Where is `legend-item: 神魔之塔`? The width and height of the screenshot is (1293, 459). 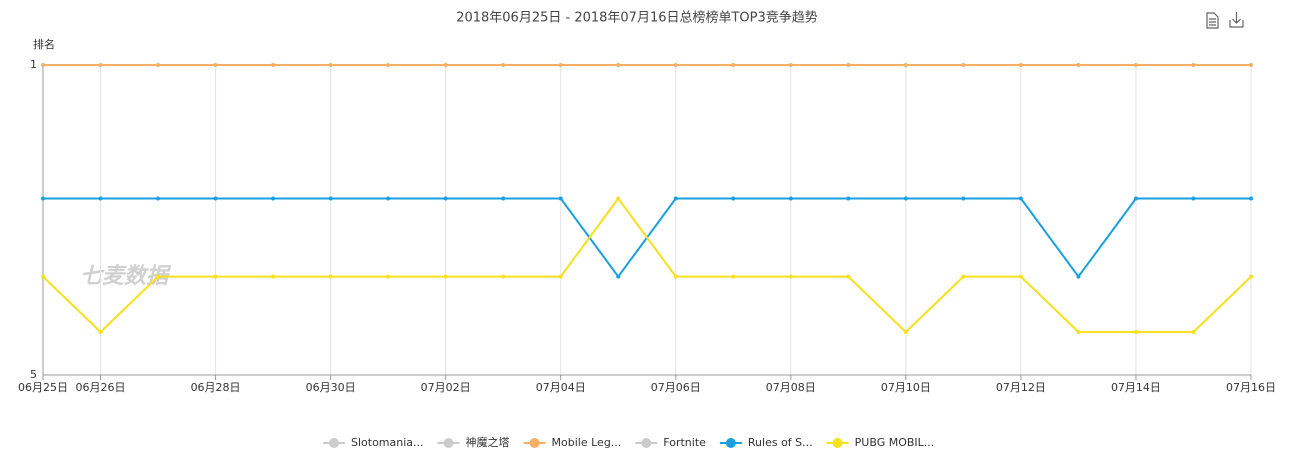
legend-item: 神魔之塔 is located at coordinates (473, 442).